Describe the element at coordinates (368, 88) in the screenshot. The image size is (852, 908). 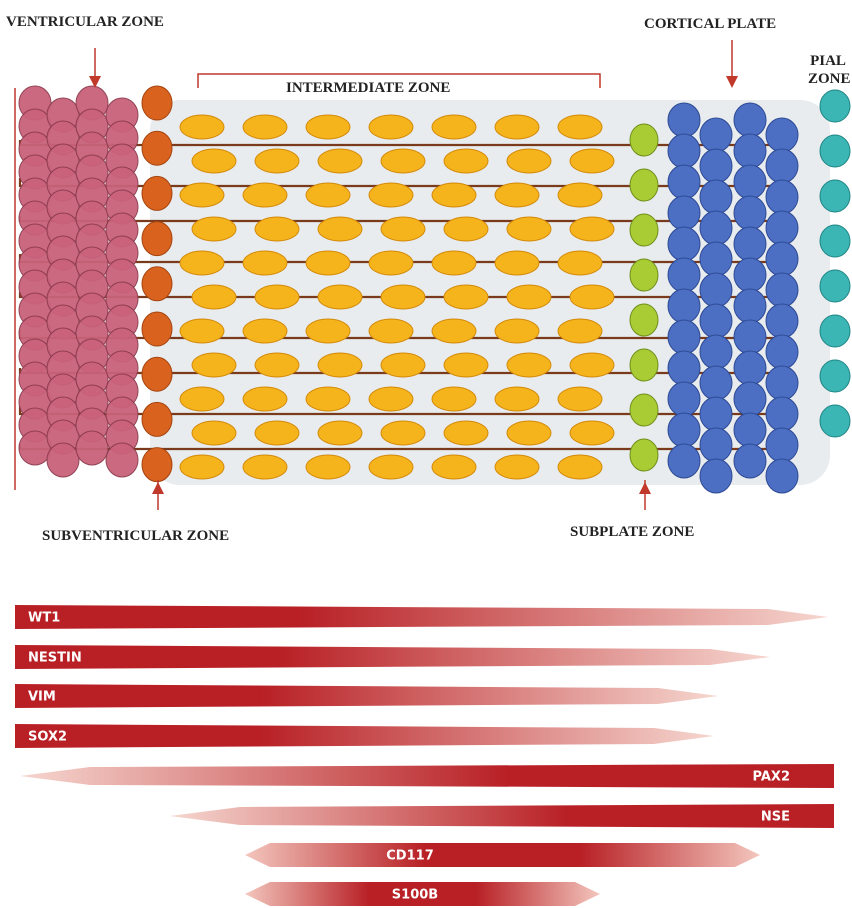
I see `zone-label: INTERMEDIATE ZONE` at that location.